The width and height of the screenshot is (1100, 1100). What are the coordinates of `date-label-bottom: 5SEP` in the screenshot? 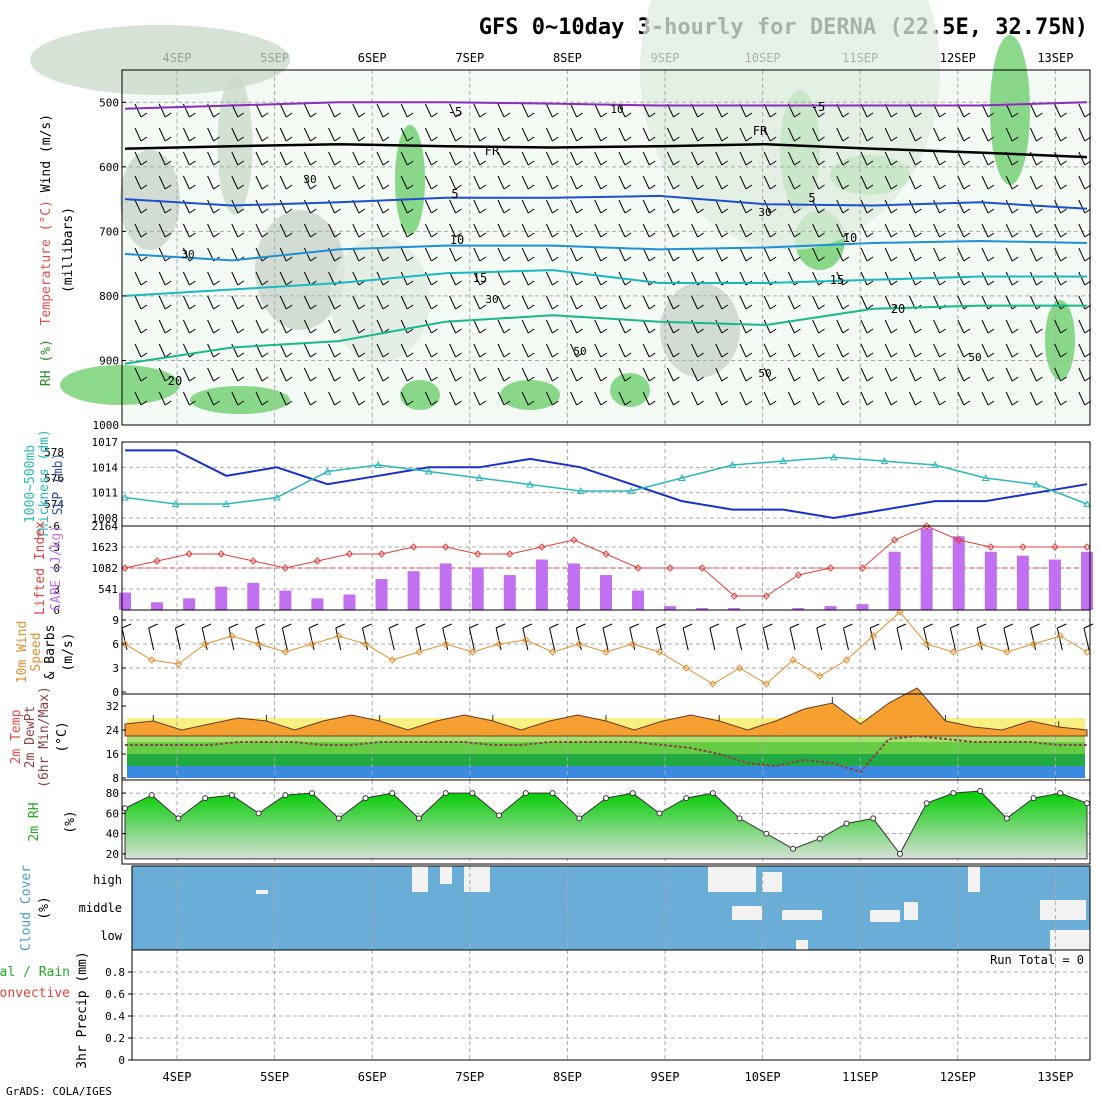 It's located at (274, 1077).